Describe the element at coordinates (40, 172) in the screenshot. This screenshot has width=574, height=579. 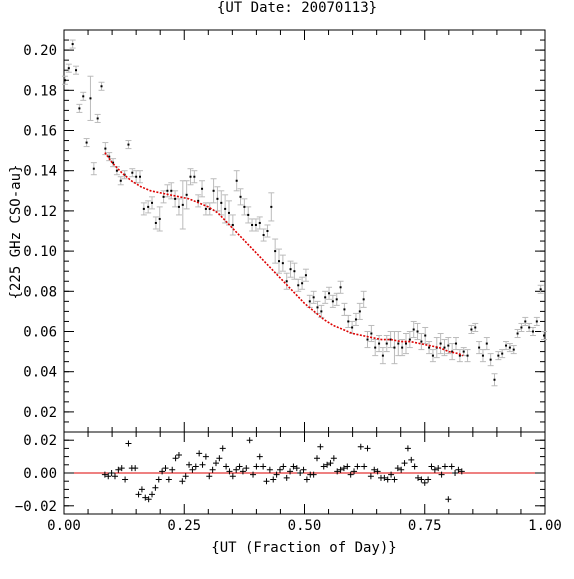
I see `y-tick-label: 0.14` at that location.